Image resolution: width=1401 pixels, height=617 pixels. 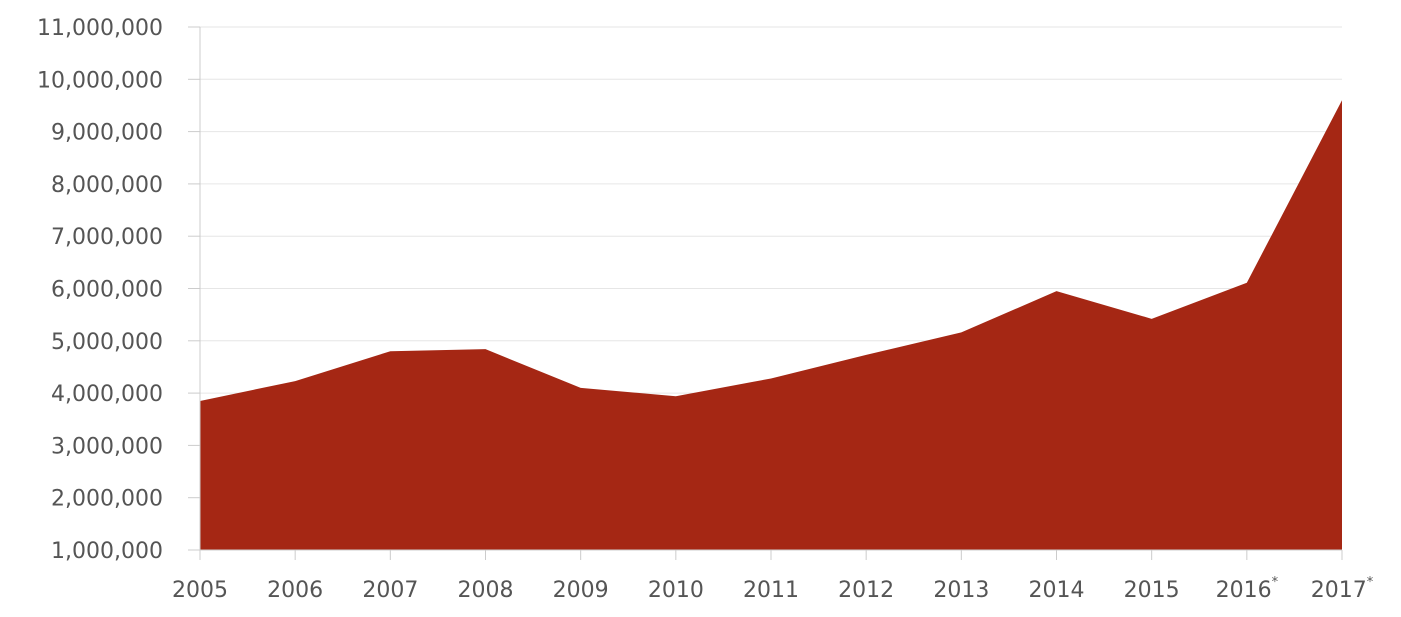 I want to click on x-tick-label: 2007, so click(x=390, y=590).